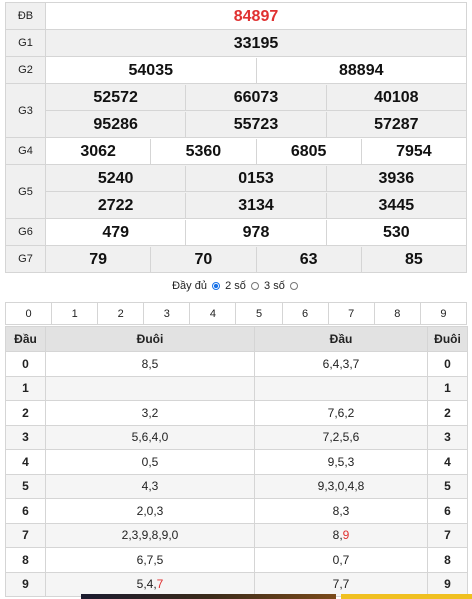 The image size is (472, 599). I want to click on loto-values: 0,5, so click(150, 461).